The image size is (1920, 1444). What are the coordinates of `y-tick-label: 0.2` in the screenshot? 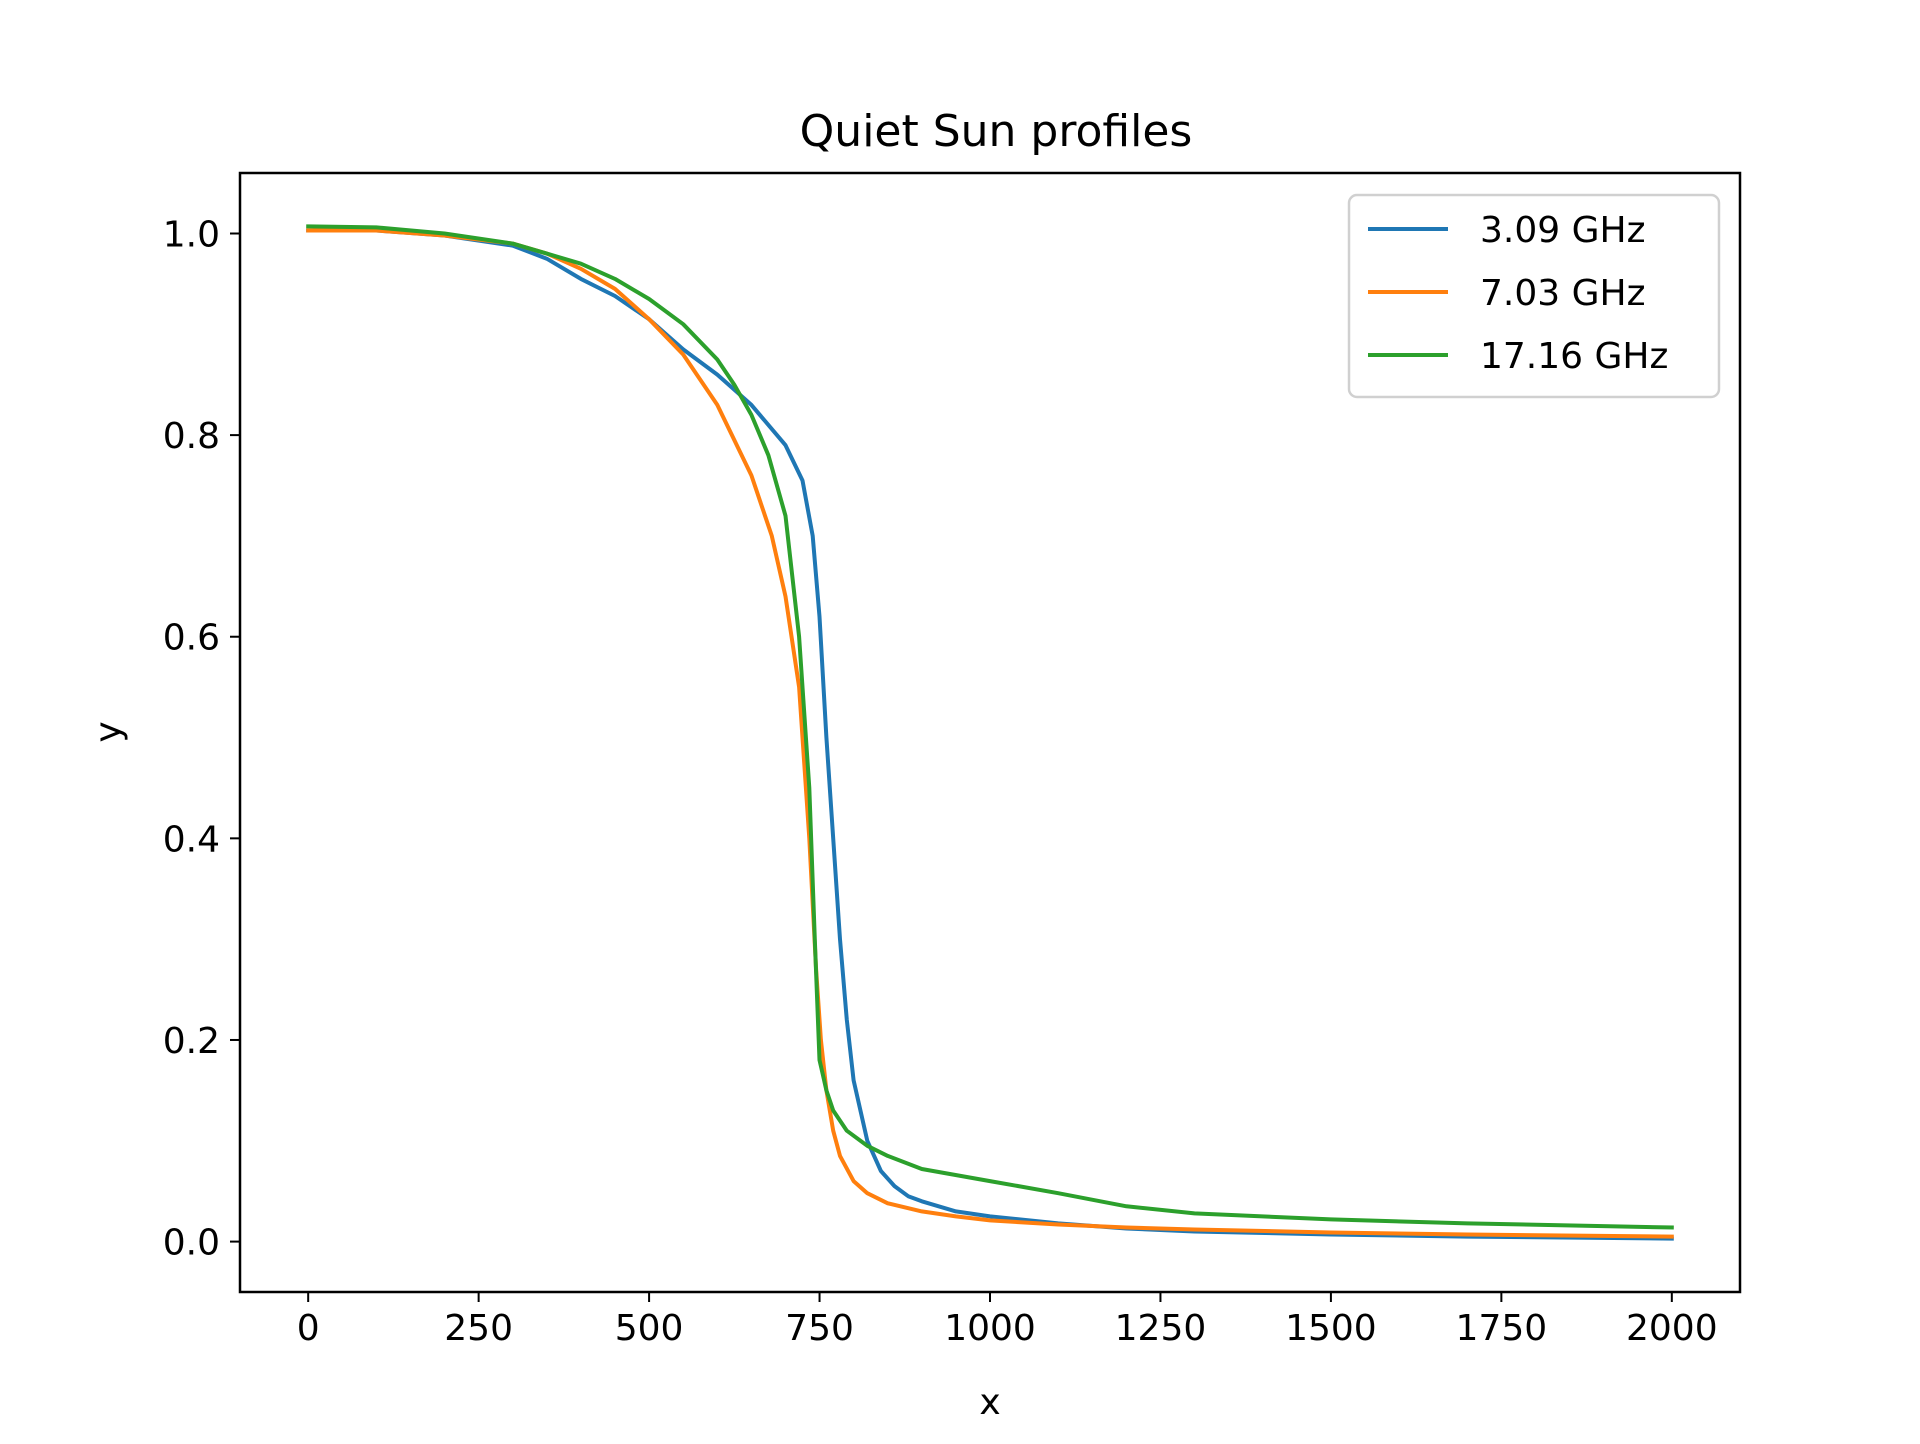 It's located at (191, 1041).